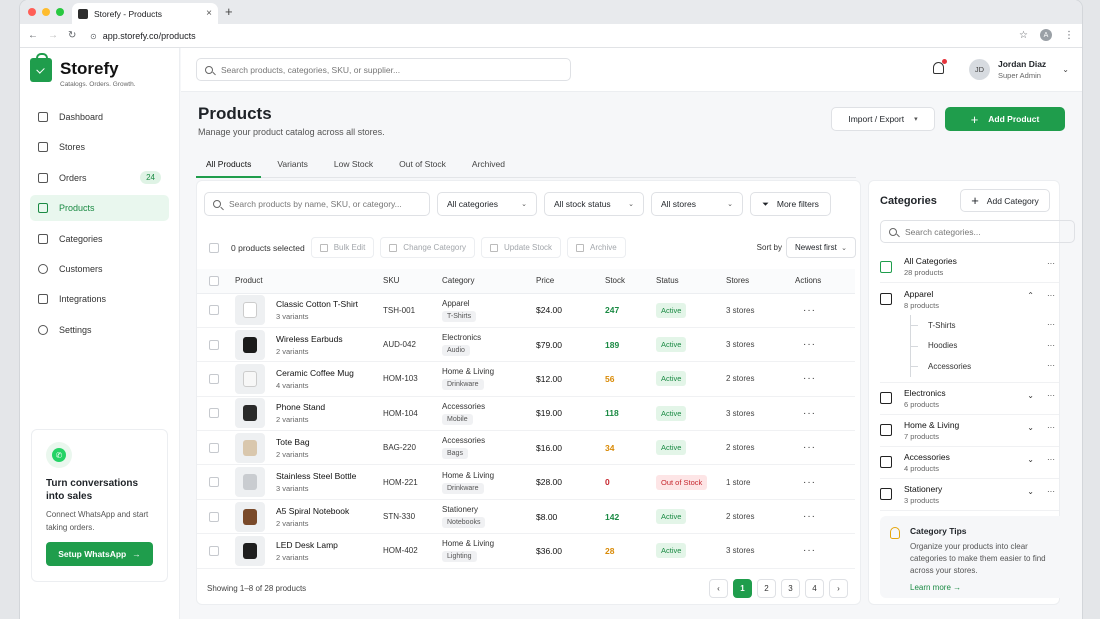 The width and height of the screenshot is (1100, 619). What do you see at coordinates (353, 164) in the screenshot?
I see `tab-low-stock: Low Stock` at bounding box center [353, 164].